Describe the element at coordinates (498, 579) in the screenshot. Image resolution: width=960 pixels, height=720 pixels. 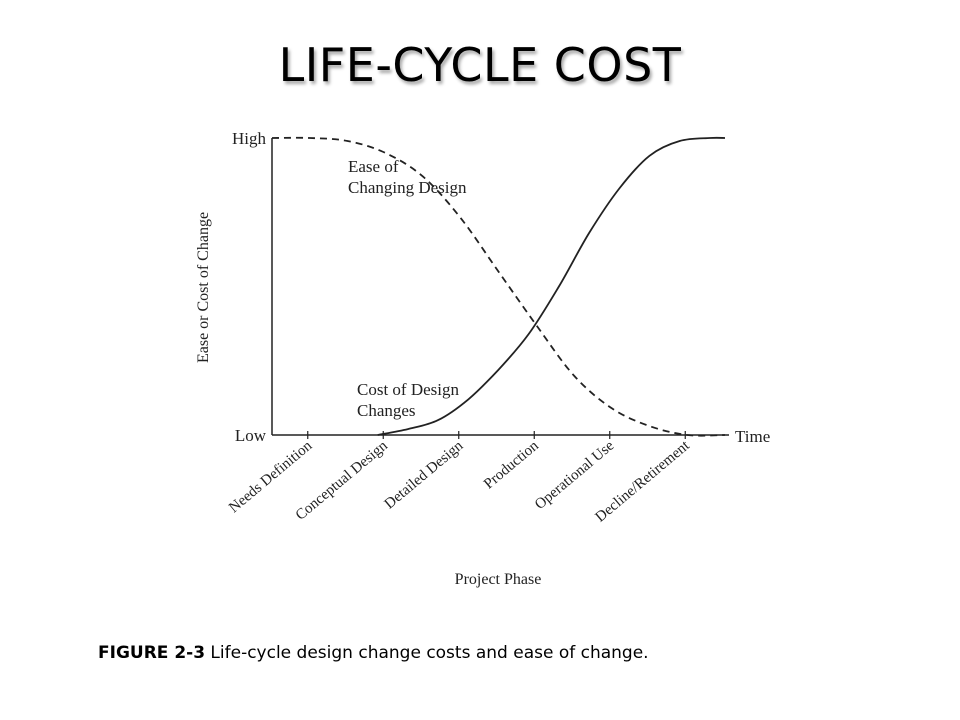
I see `x-axis-label: Project Phase` at that location.